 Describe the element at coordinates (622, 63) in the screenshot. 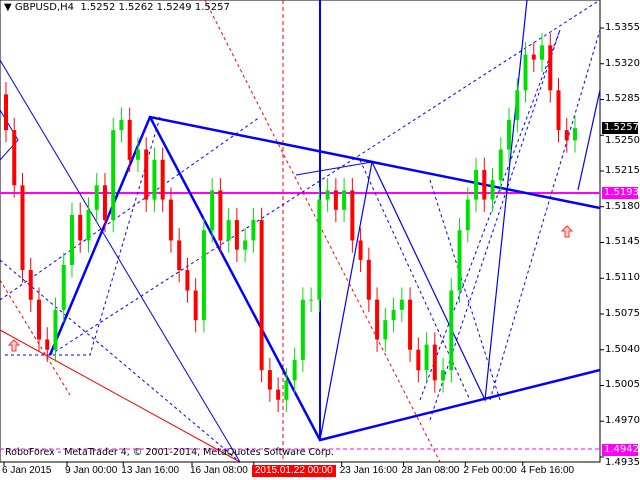

I see `price-tick-label: 1.5320` at that location.